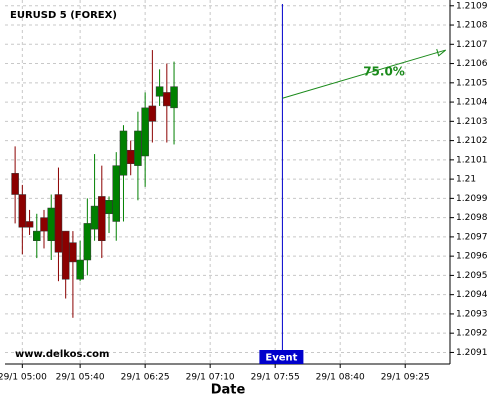  I want to click on x-tick-label: 29/1 05:40, so click(80, 378).